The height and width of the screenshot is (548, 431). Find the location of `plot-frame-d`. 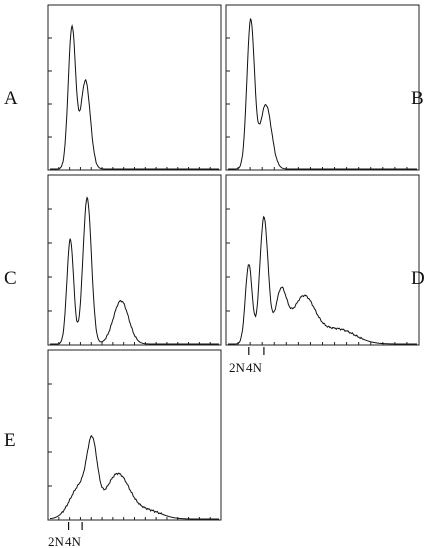

plot-frame-d is located at coordinates (322, 260).